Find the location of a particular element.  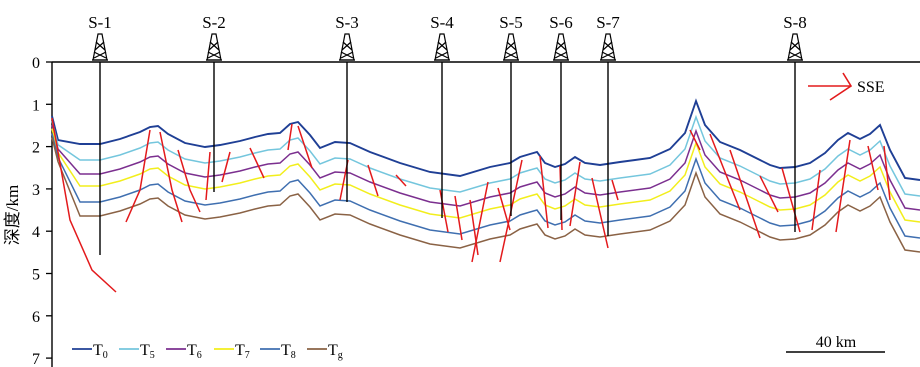

scale-bar-label: 40 km is located at coordinates (836, 342).